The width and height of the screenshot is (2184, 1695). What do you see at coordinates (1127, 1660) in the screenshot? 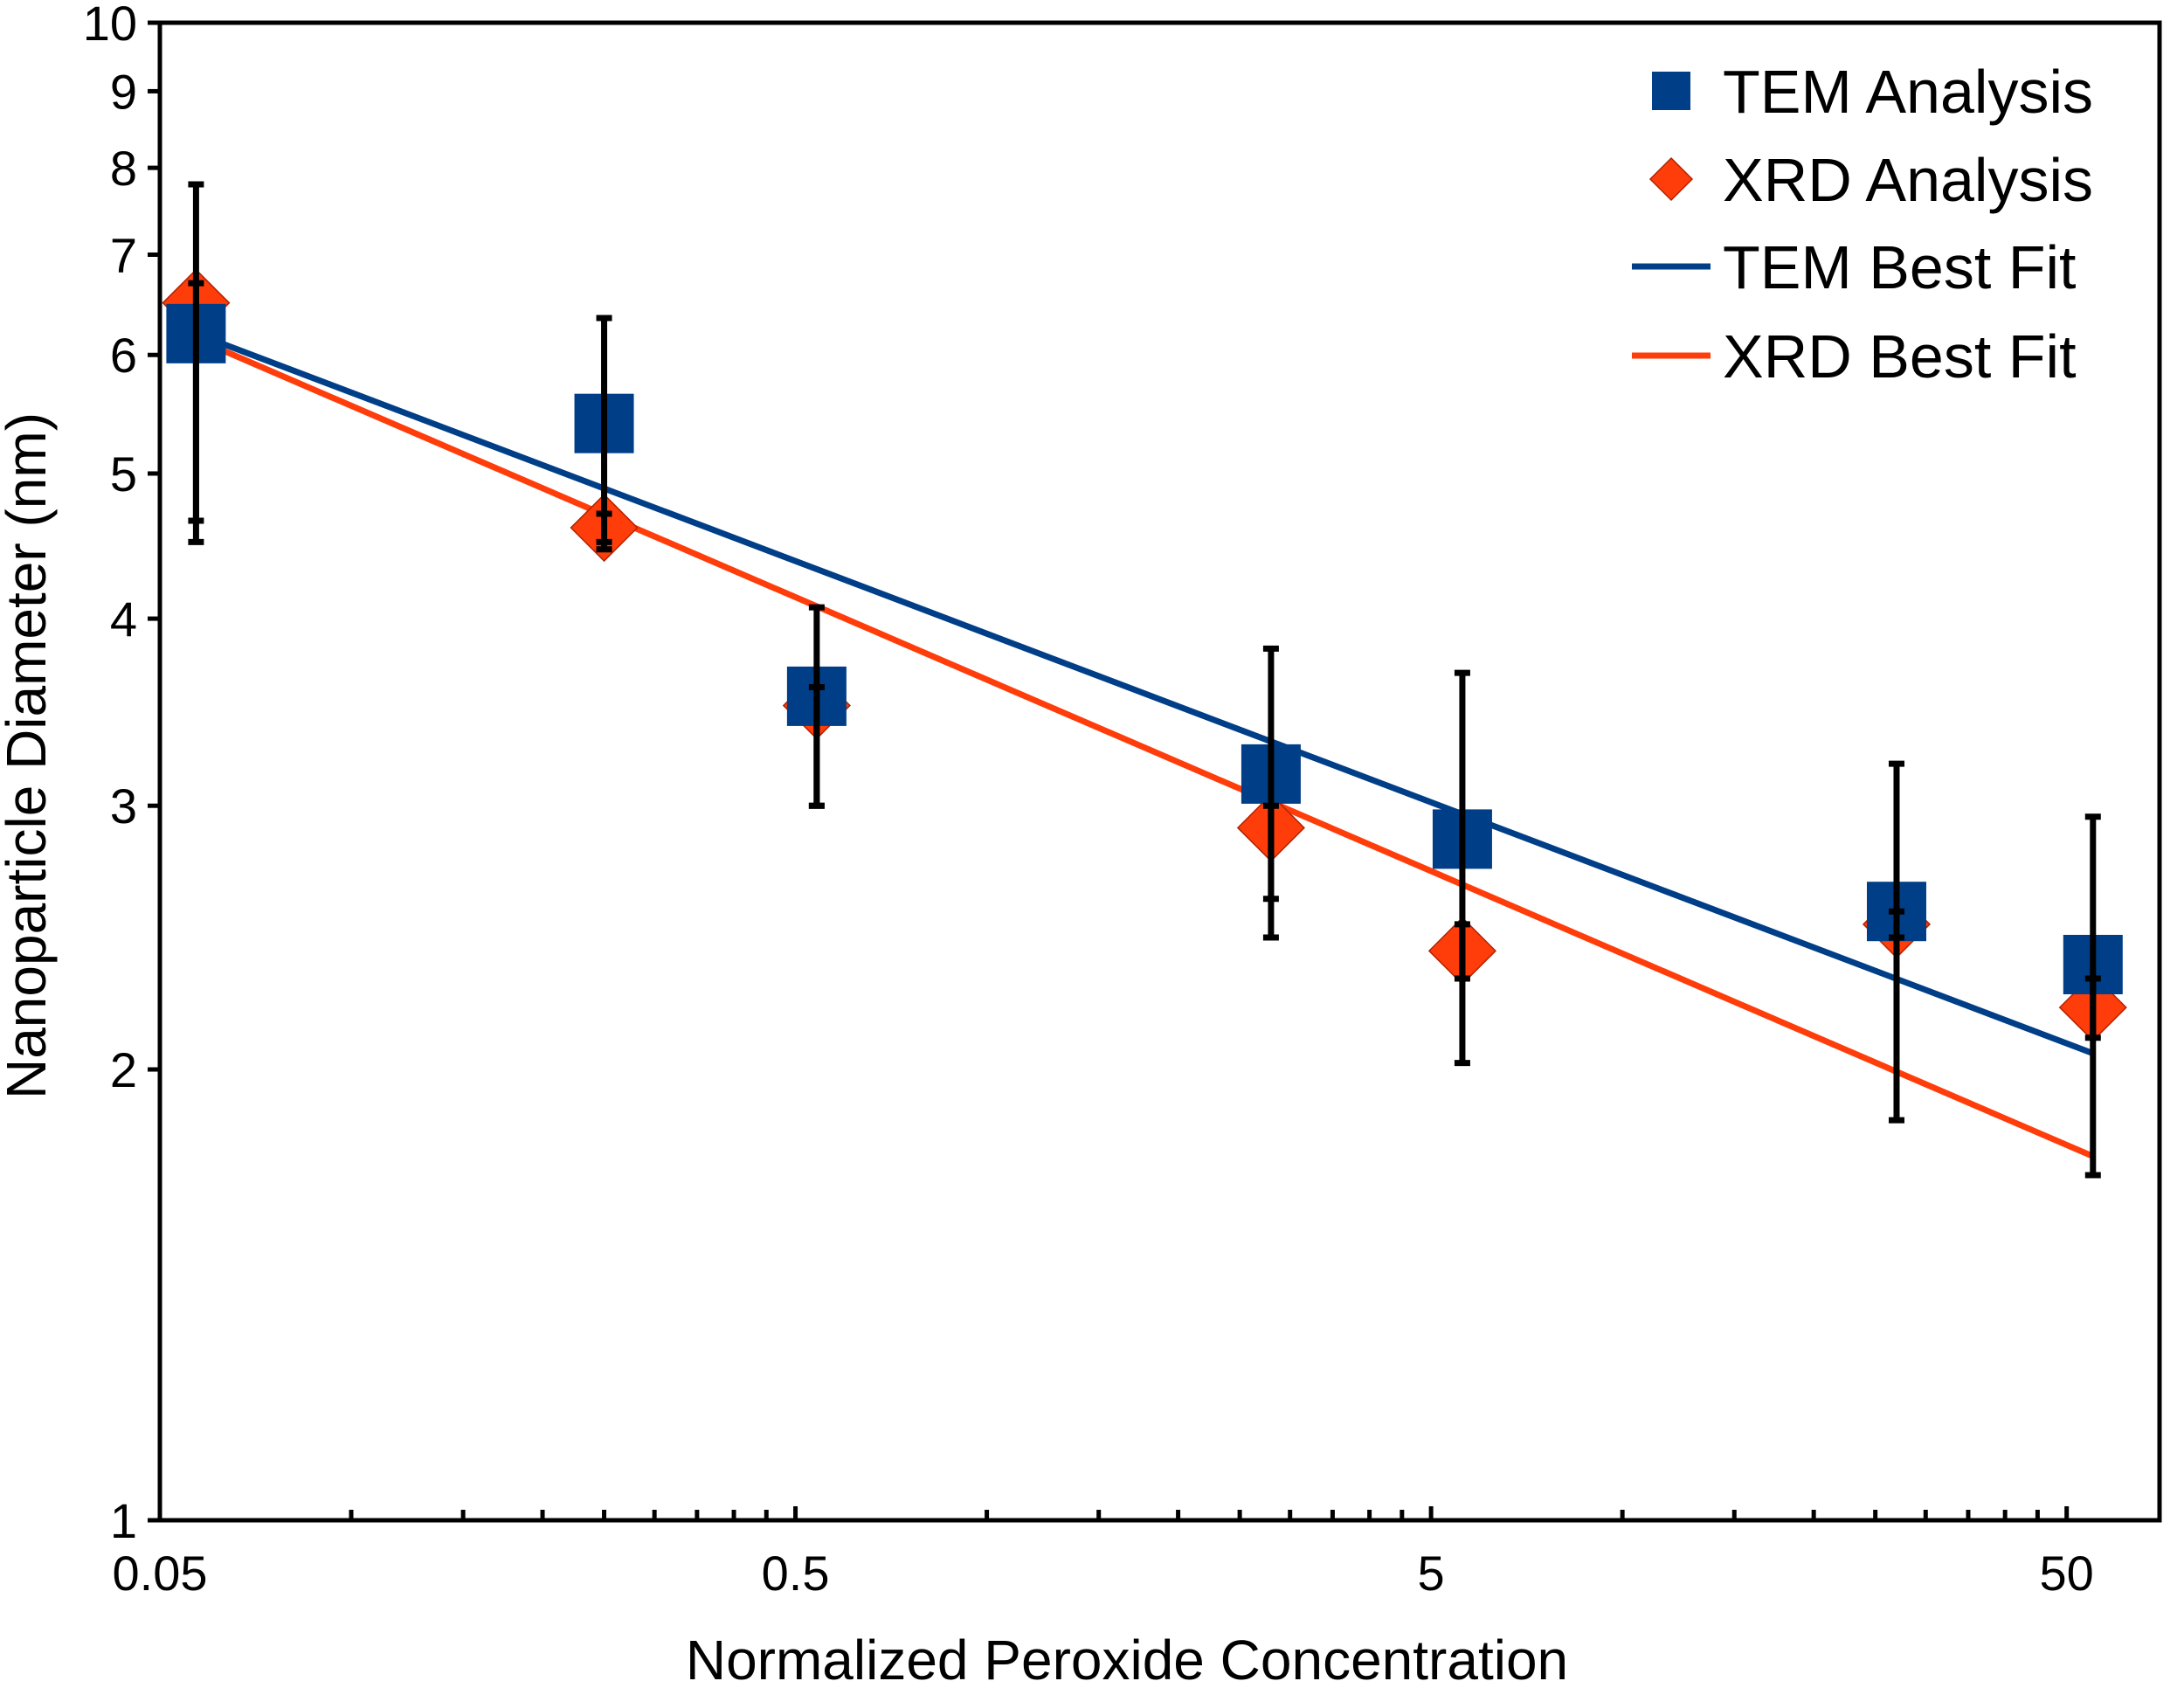
I see `x-axis-title: Normalized Peroxide Concentration` at bounding box center [1127, 1660].